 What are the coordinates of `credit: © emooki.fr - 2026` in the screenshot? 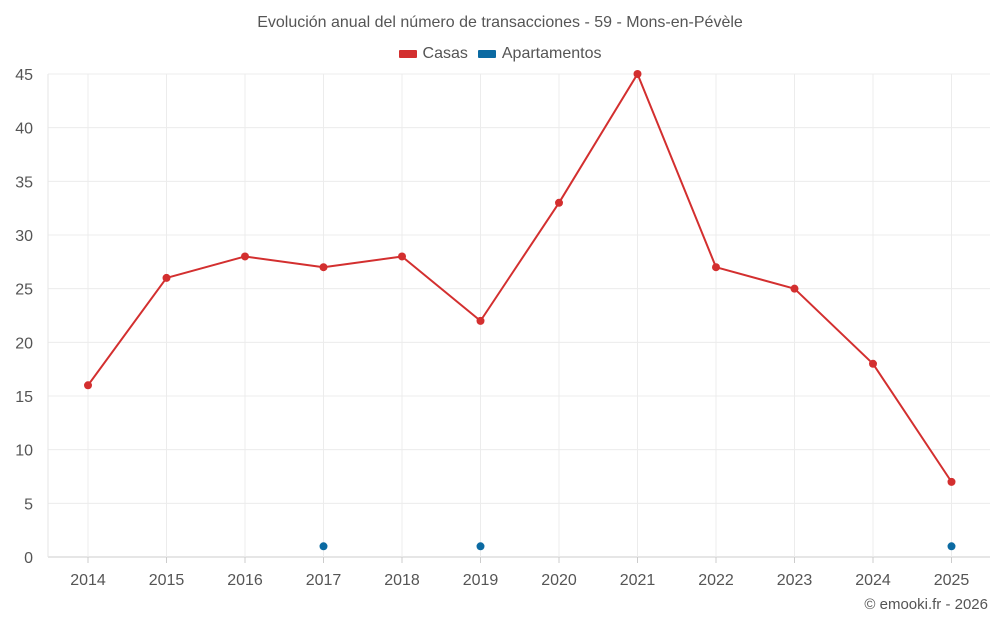 It's located at (926, 604).